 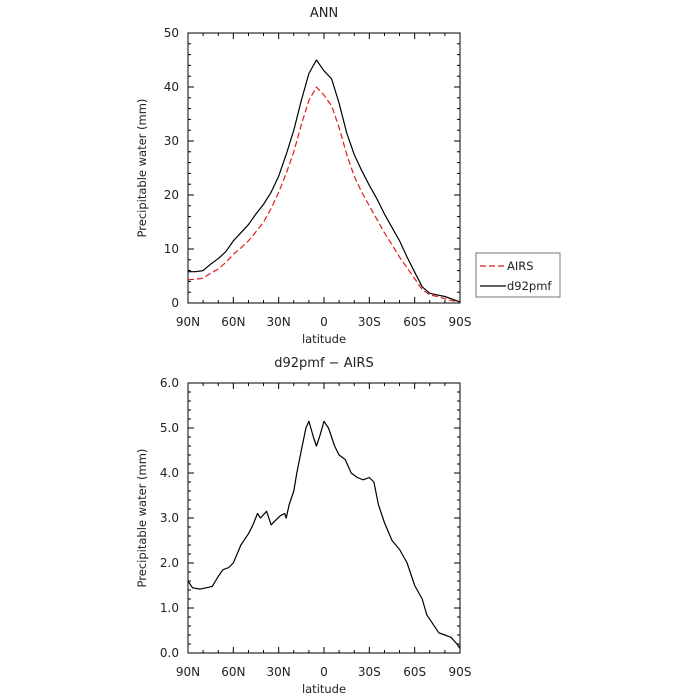 What do you see at coordinates (175, 303) in the screenshot?
I see `y-tick-label: 0` at bounding box center [175, 303].